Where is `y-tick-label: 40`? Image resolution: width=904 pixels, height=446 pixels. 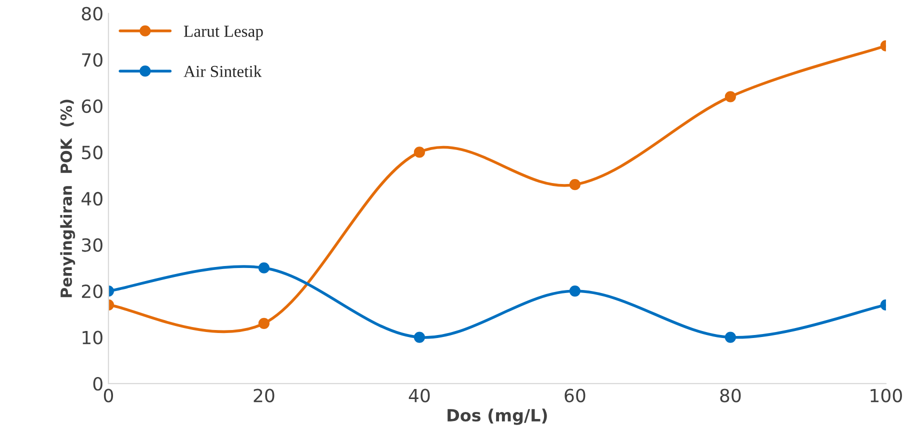 y-tick-label: 40 is located at coordinates (92, 199).